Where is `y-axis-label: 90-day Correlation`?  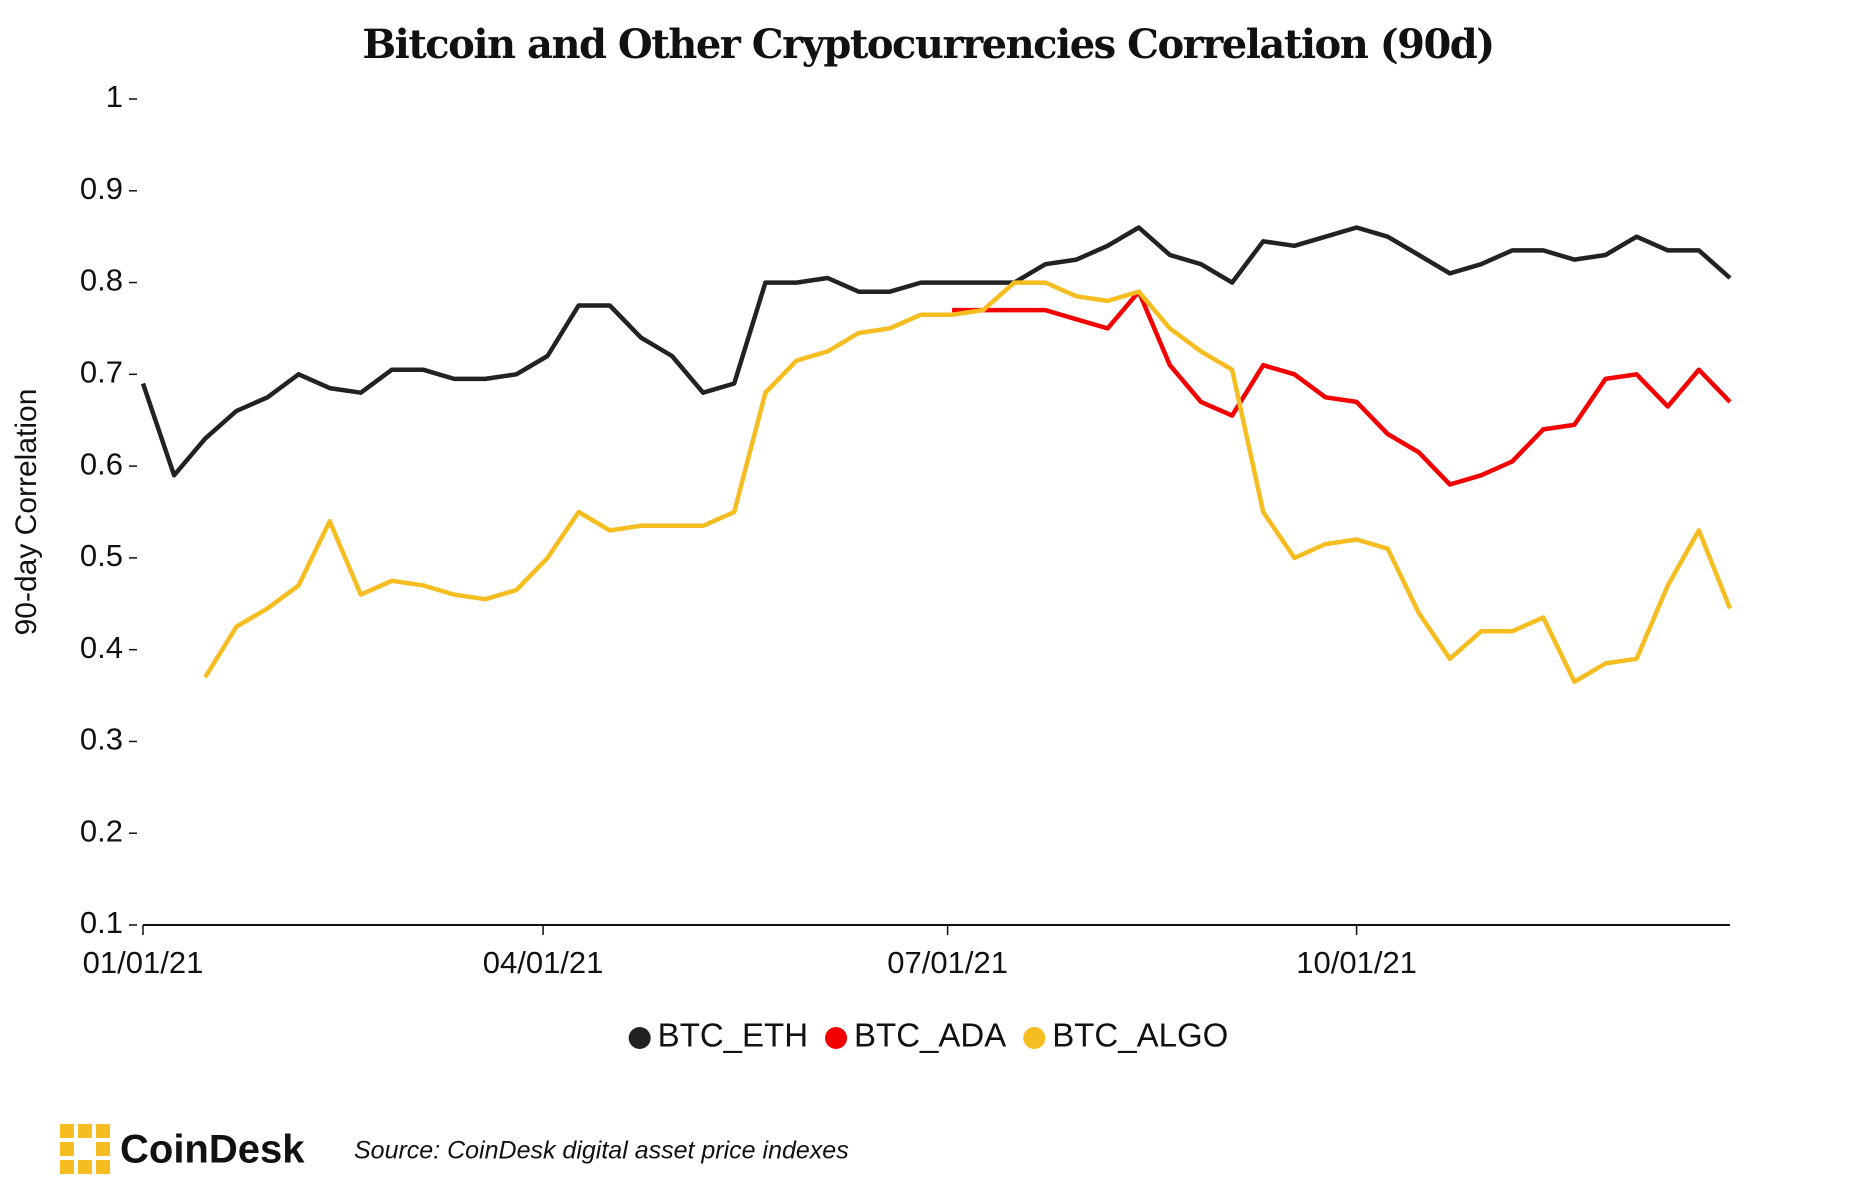 y-axis-label: 90-day Correlation is located at coordinates (26, 512).